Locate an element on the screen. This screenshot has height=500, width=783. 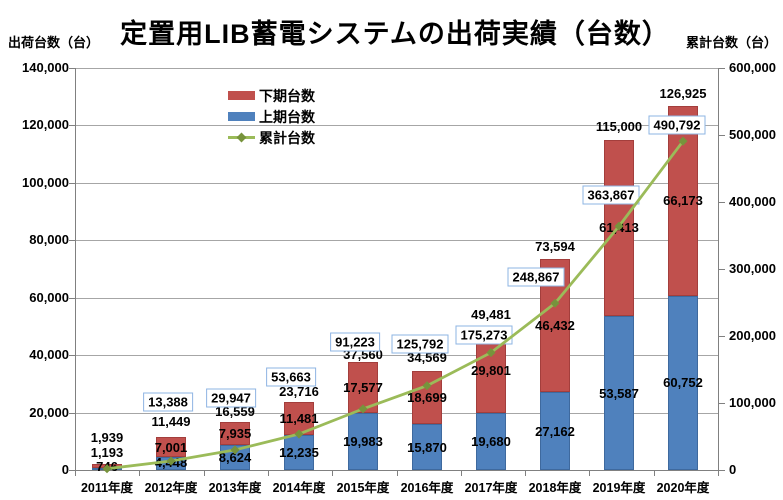
x-axis-category-label: 2014年度 is located at coordinates (299, 488).